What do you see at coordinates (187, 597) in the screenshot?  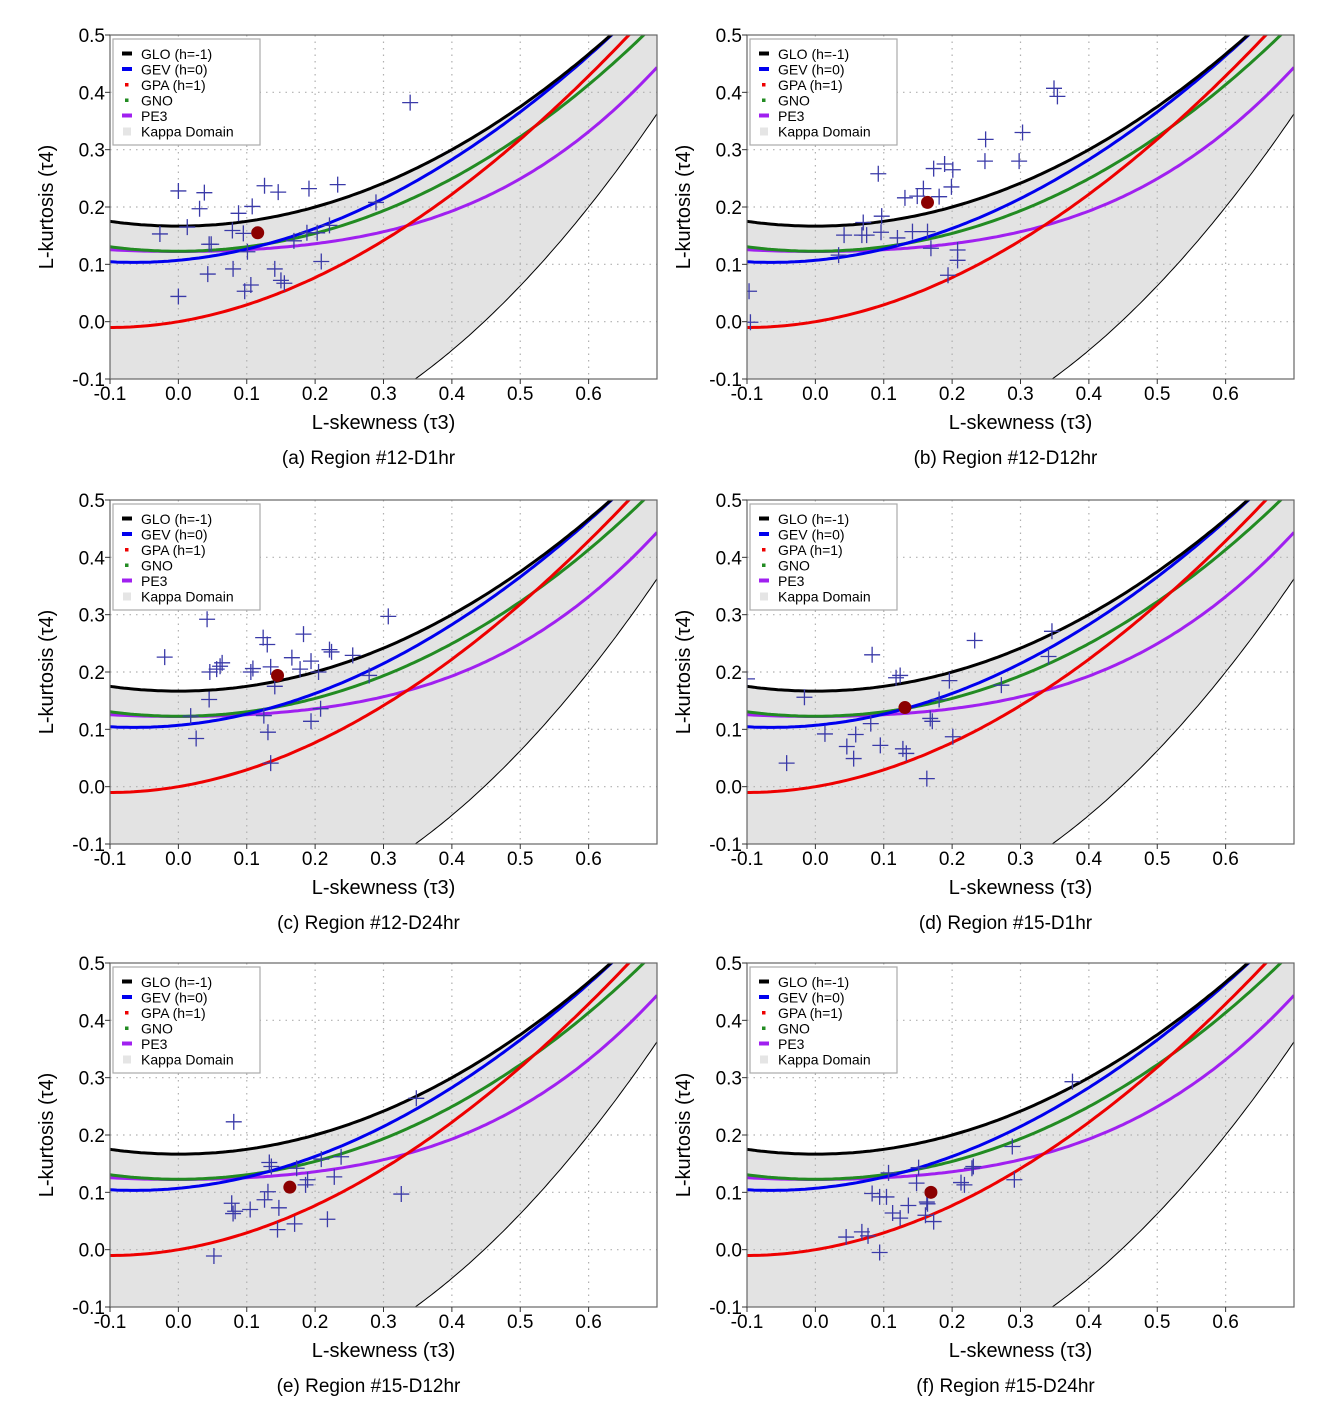 I see `legend-label: Kappa Domain` at bounding box center [187, 597].